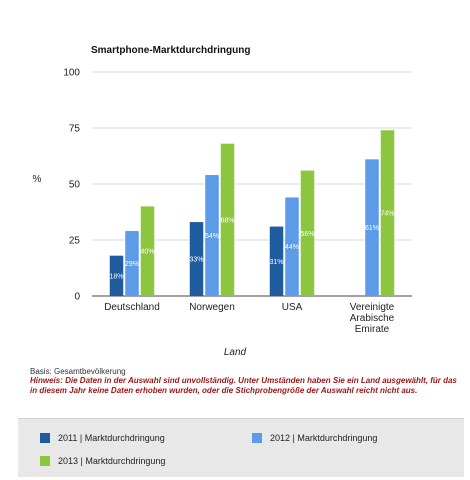  What do you see at coordinates (235, 352) in the screenshot?
I see `x-axis-title: Land` at bounding box center [235, 352].